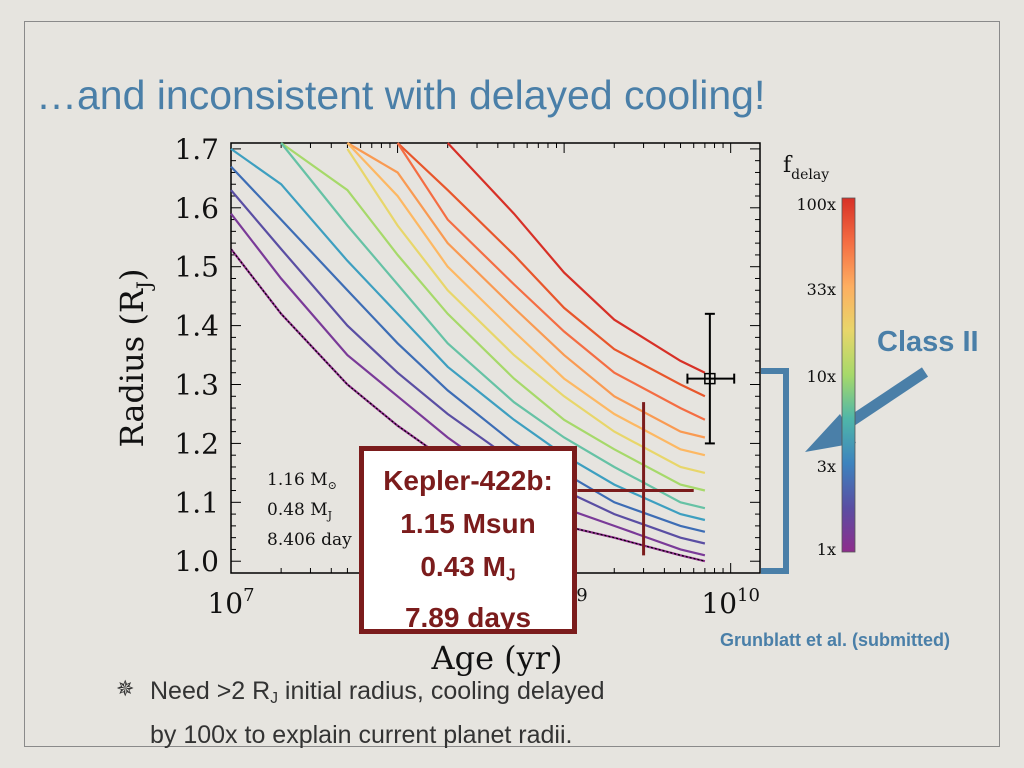 This screenshot has width=1024, height=768. I want to click on colorbar-tick-label: 33x, so click(821, 289).